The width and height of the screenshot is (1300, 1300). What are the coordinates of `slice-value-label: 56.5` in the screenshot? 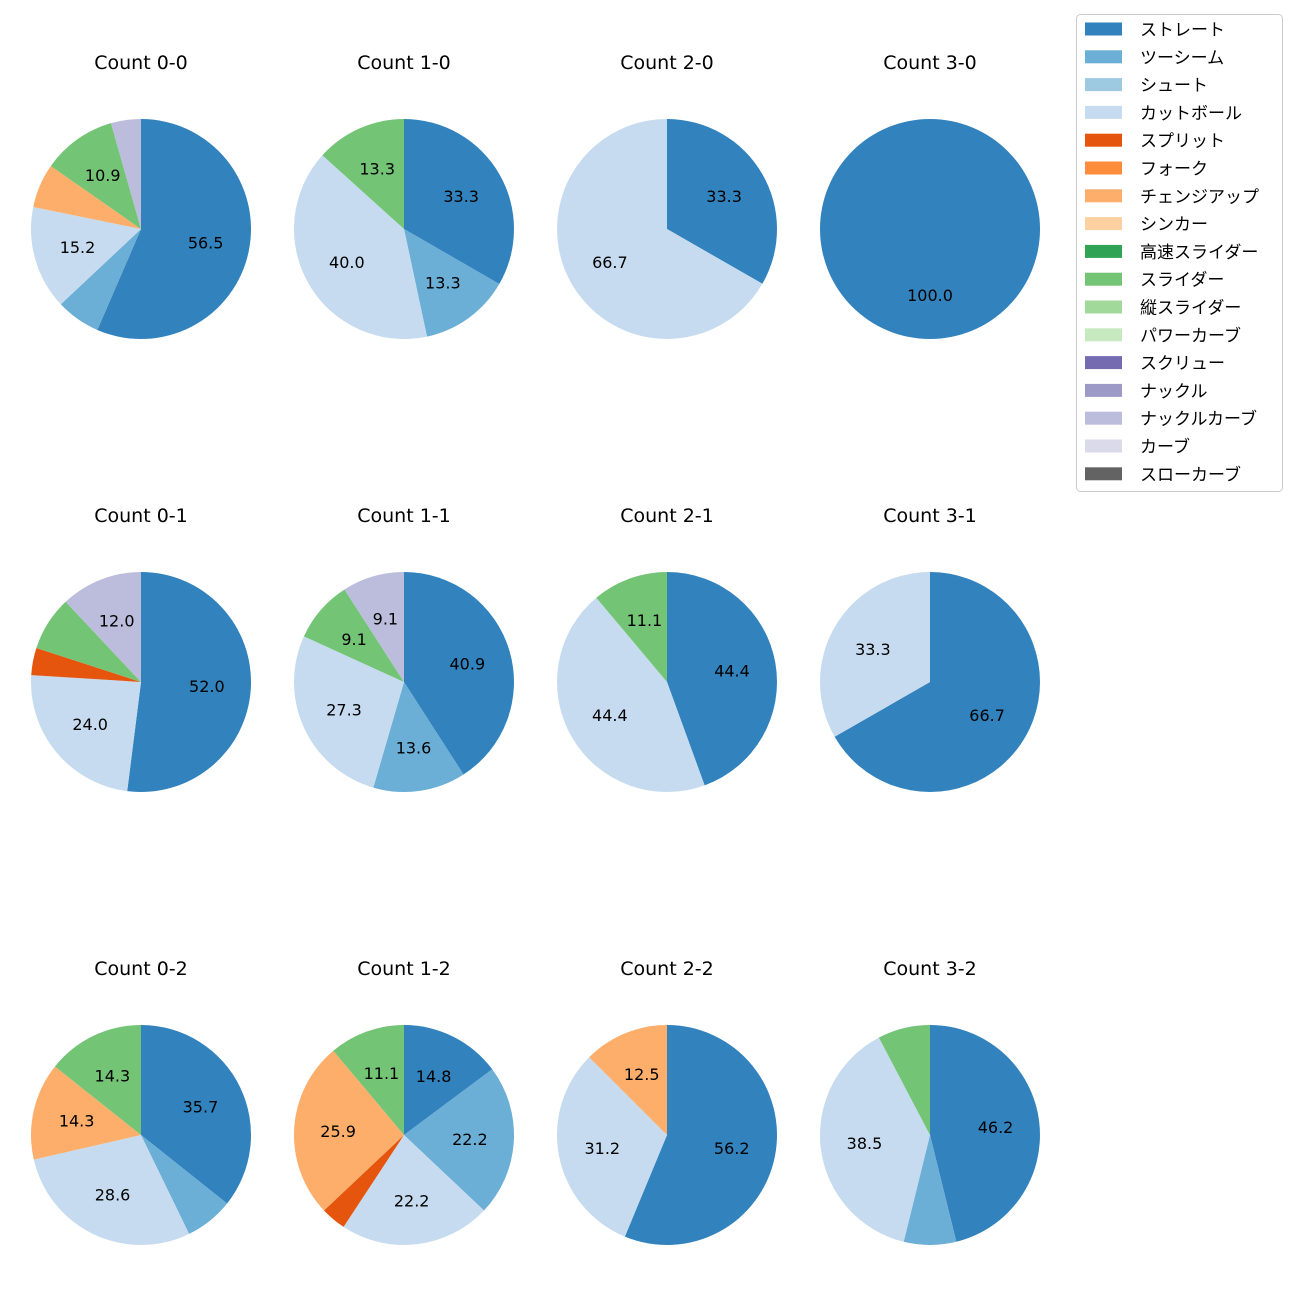 It's located at (206, 242).